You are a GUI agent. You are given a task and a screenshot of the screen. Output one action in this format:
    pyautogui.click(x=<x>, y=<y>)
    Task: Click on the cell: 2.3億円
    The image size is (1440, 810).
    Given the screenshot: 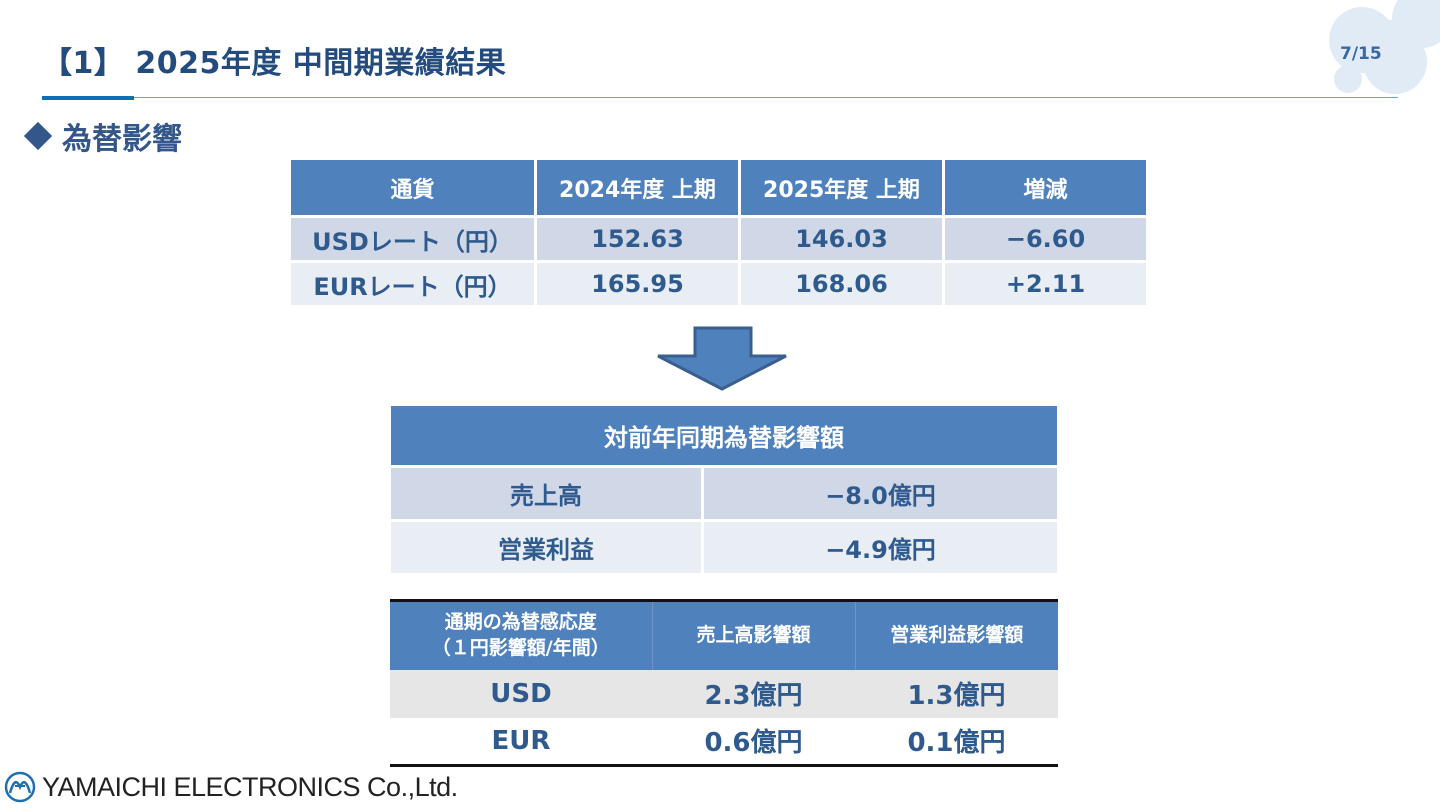 What is the action you would take?
    pyautogui.click(x=753, y=693)
    